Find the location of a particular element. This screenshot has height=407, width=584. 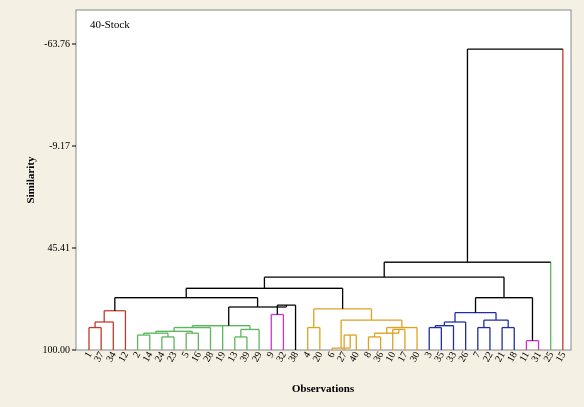

leaf-label: 38 is located at coordinates (294, 357).